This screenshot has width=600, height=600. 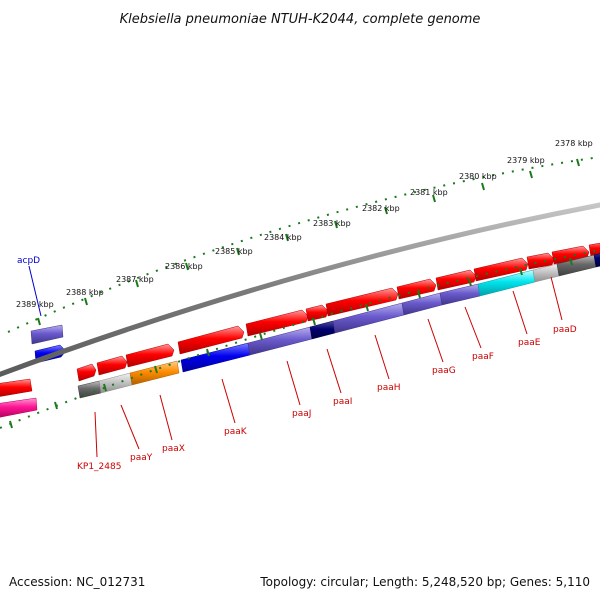 I want to click on gene-label-paaY: paaY, so click(x=141, y=458).